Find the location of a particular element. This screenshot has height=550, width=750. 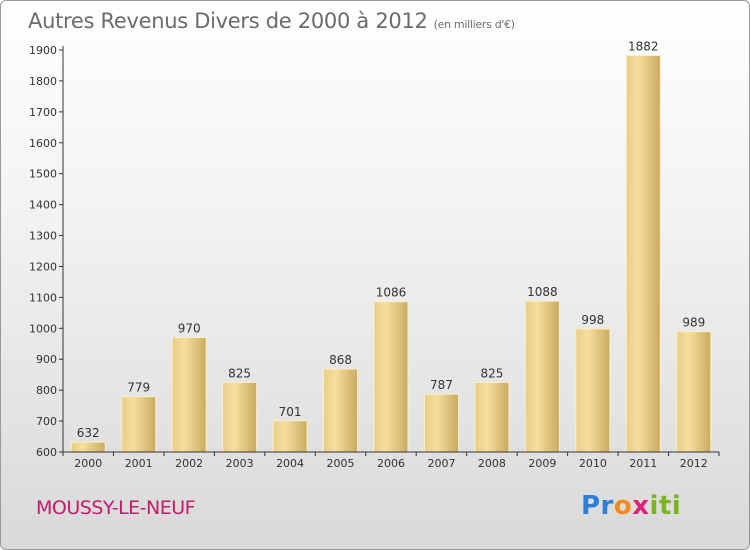

x-tick-label-2001: 2001 is located at coordinates (139, 463).